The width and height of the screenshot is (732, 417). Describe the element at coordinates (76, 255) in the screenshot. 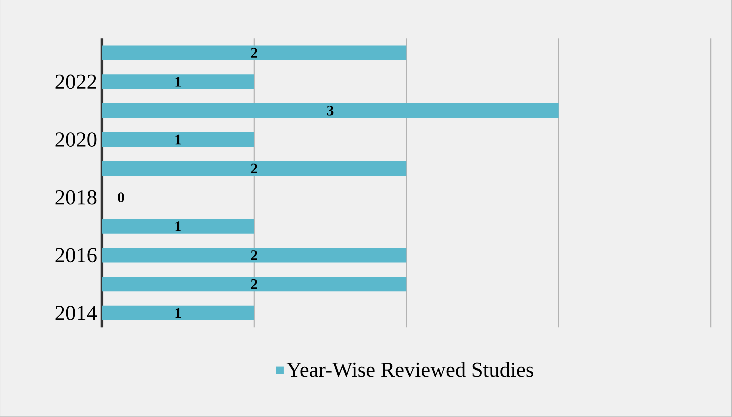

I see `y-tick-label: 2016` at that location.